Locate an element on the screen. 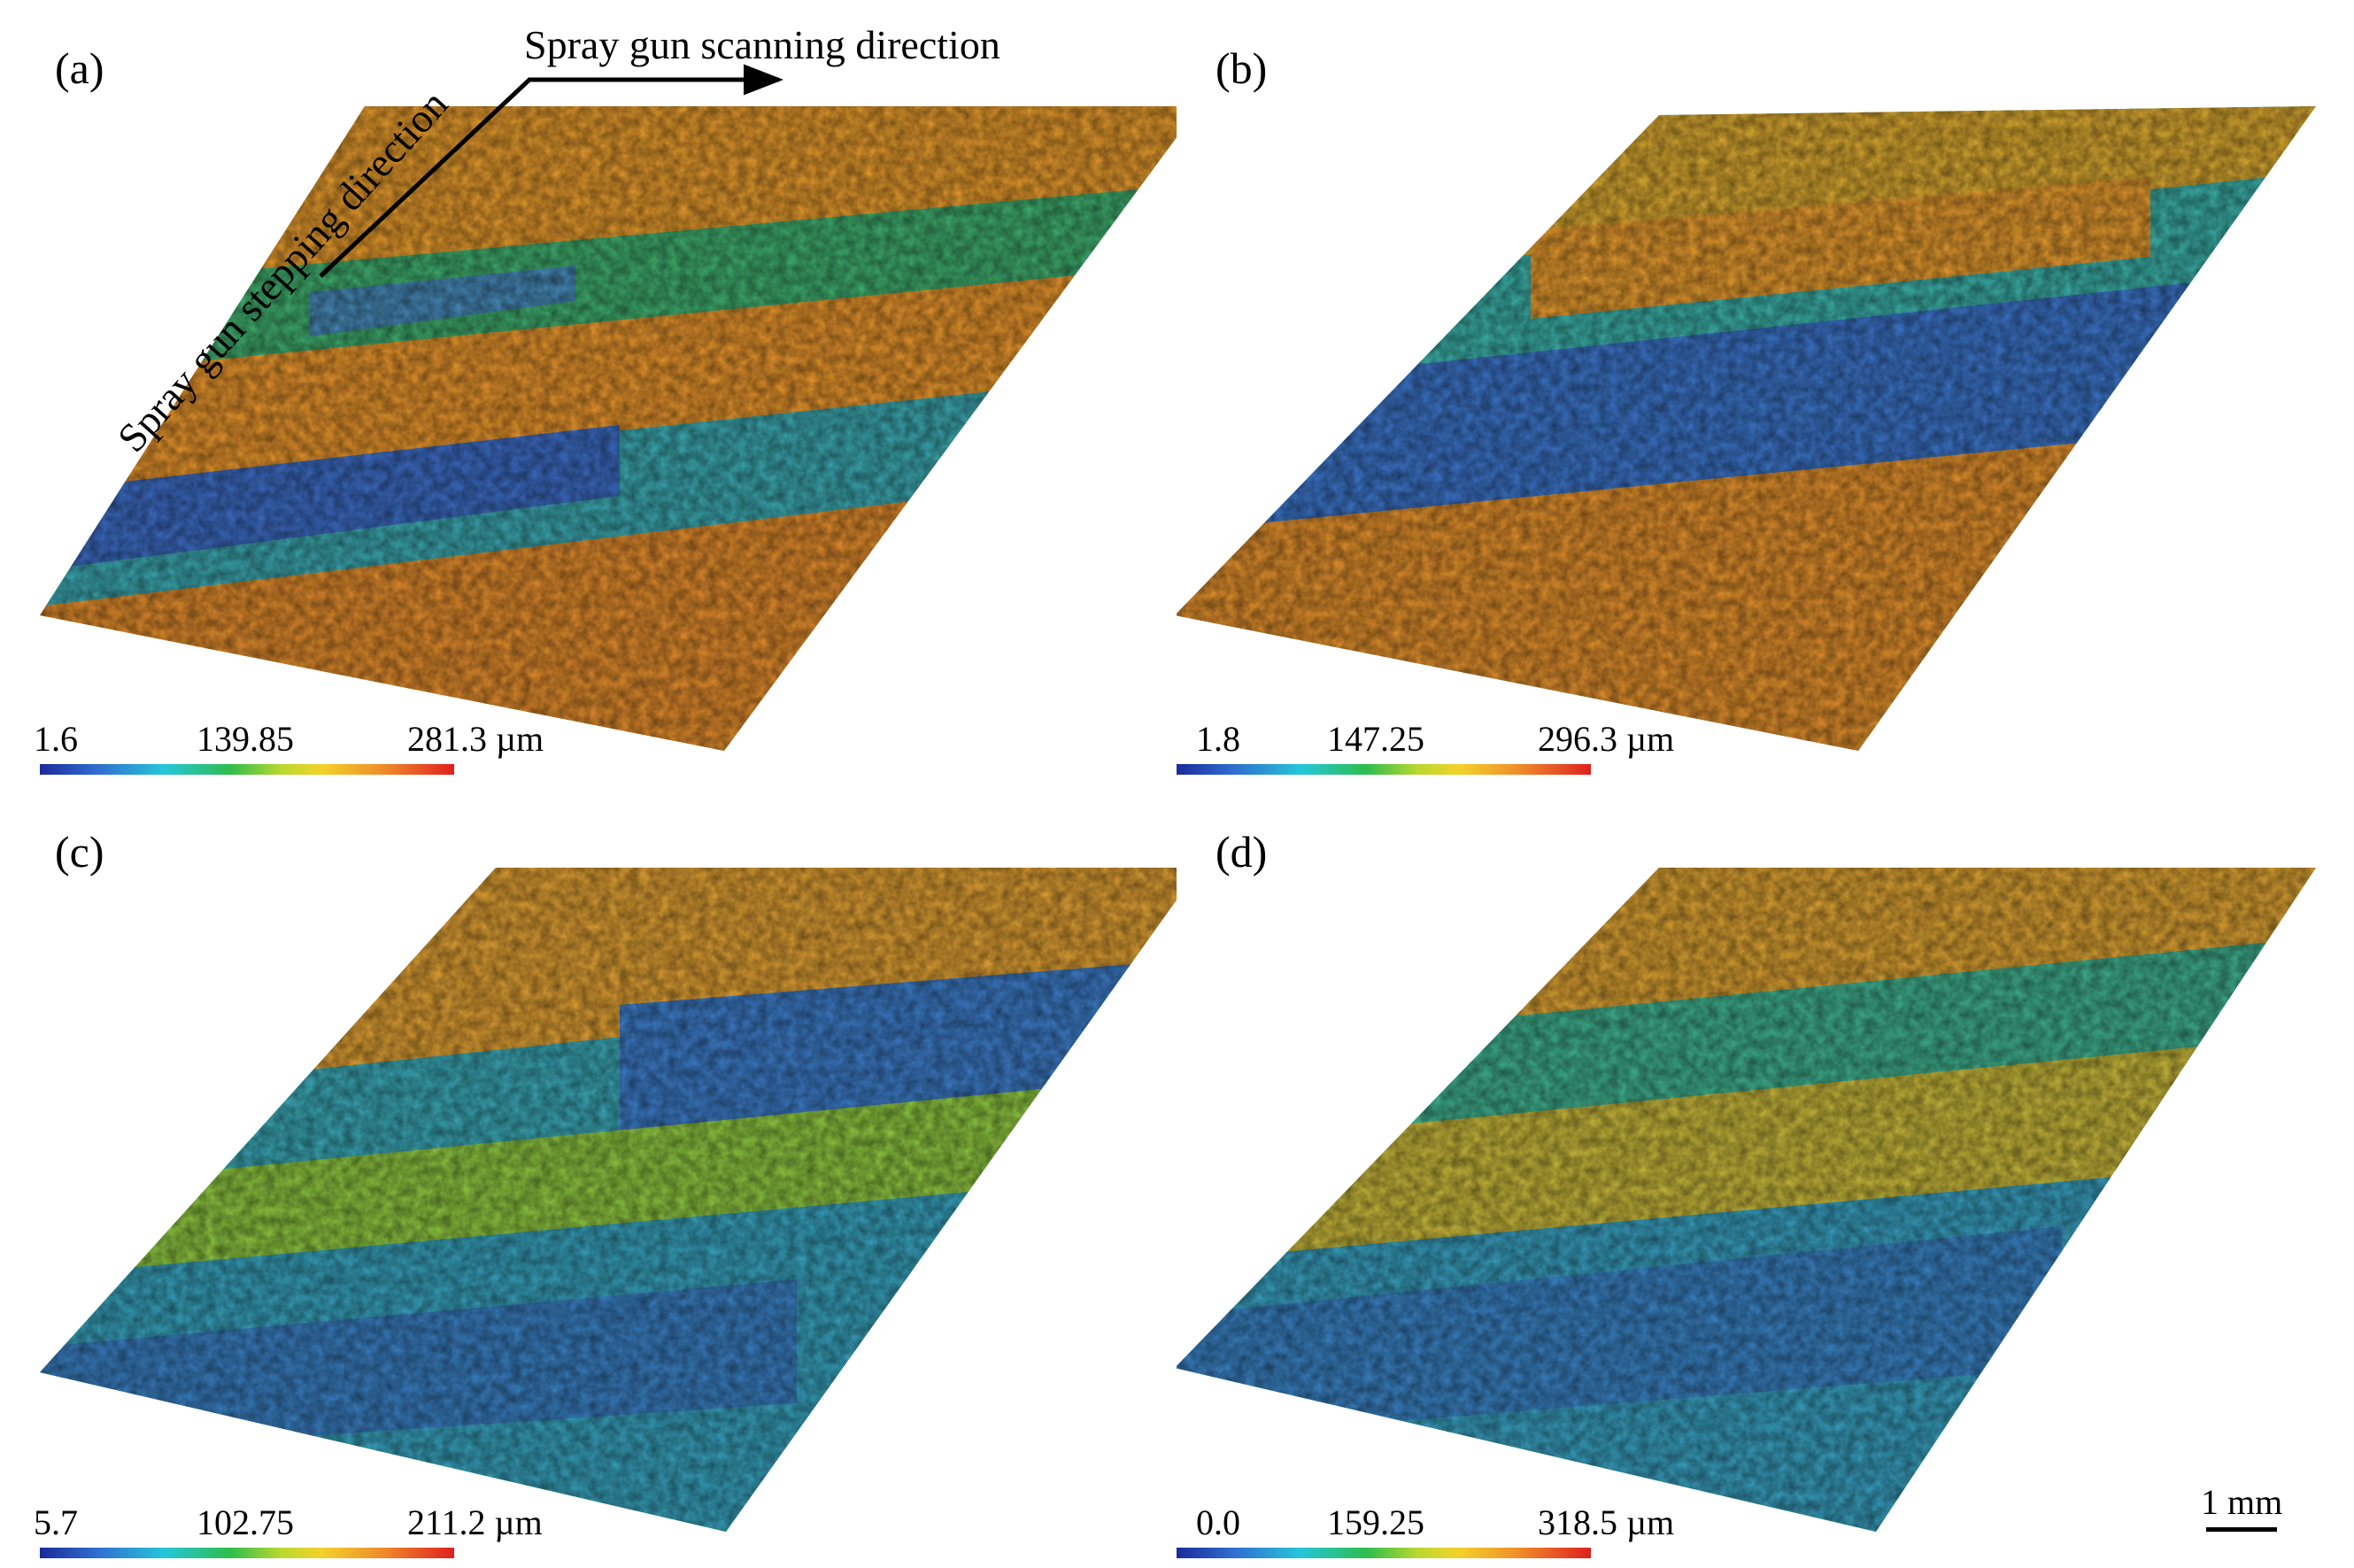 Image resolution: width=2354 pixels, height=1568 pixels. colorbar-min-b: 1.8 is located at coordinates (1218, 739).